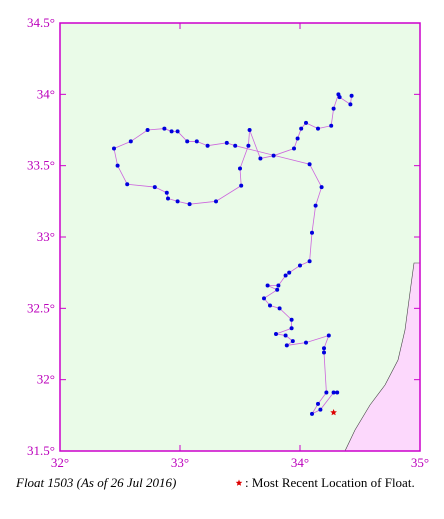 The image size is (444, 519). What do you see at coordinates (46, 236) in the screenshot?
I see `y-tick-label: 33°` at bounding box center [46, 236].